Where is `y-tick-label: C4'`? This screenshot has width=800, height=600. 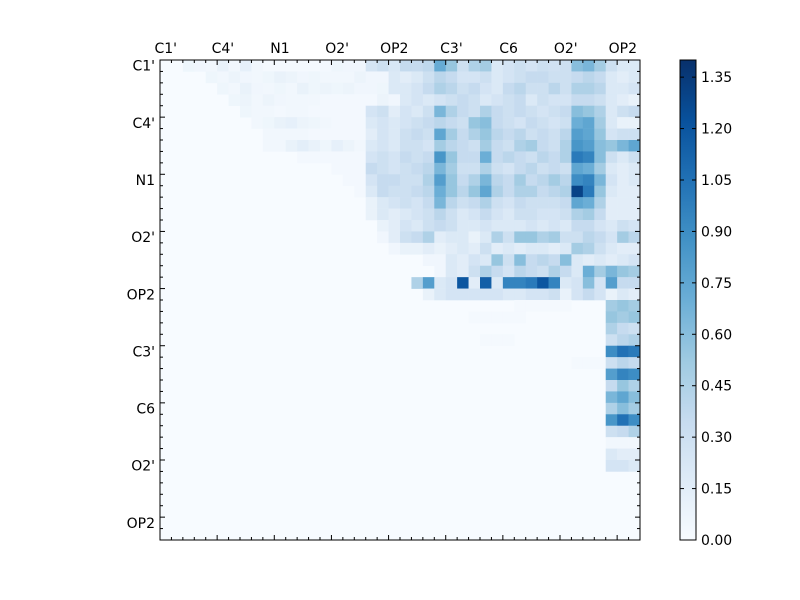
y-tick-label: C4' is located at coordinates (143, 124).